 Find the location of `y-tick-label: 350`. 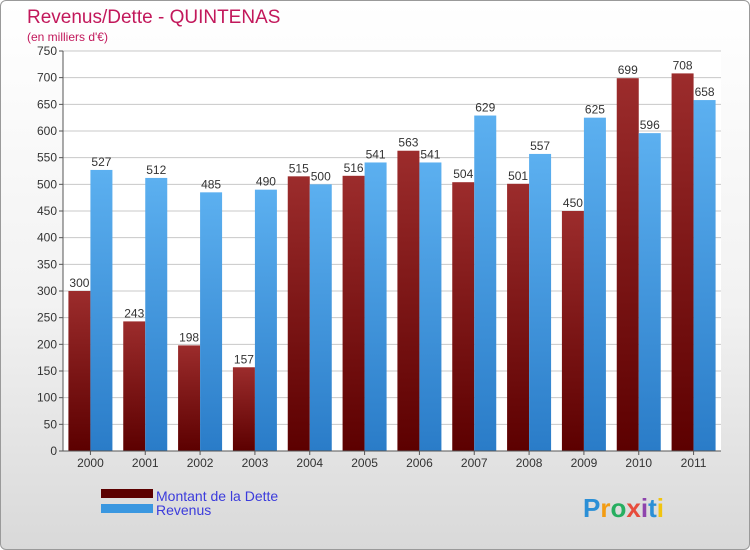

y-tick-label: 350 is located at coordinates (47, 264).